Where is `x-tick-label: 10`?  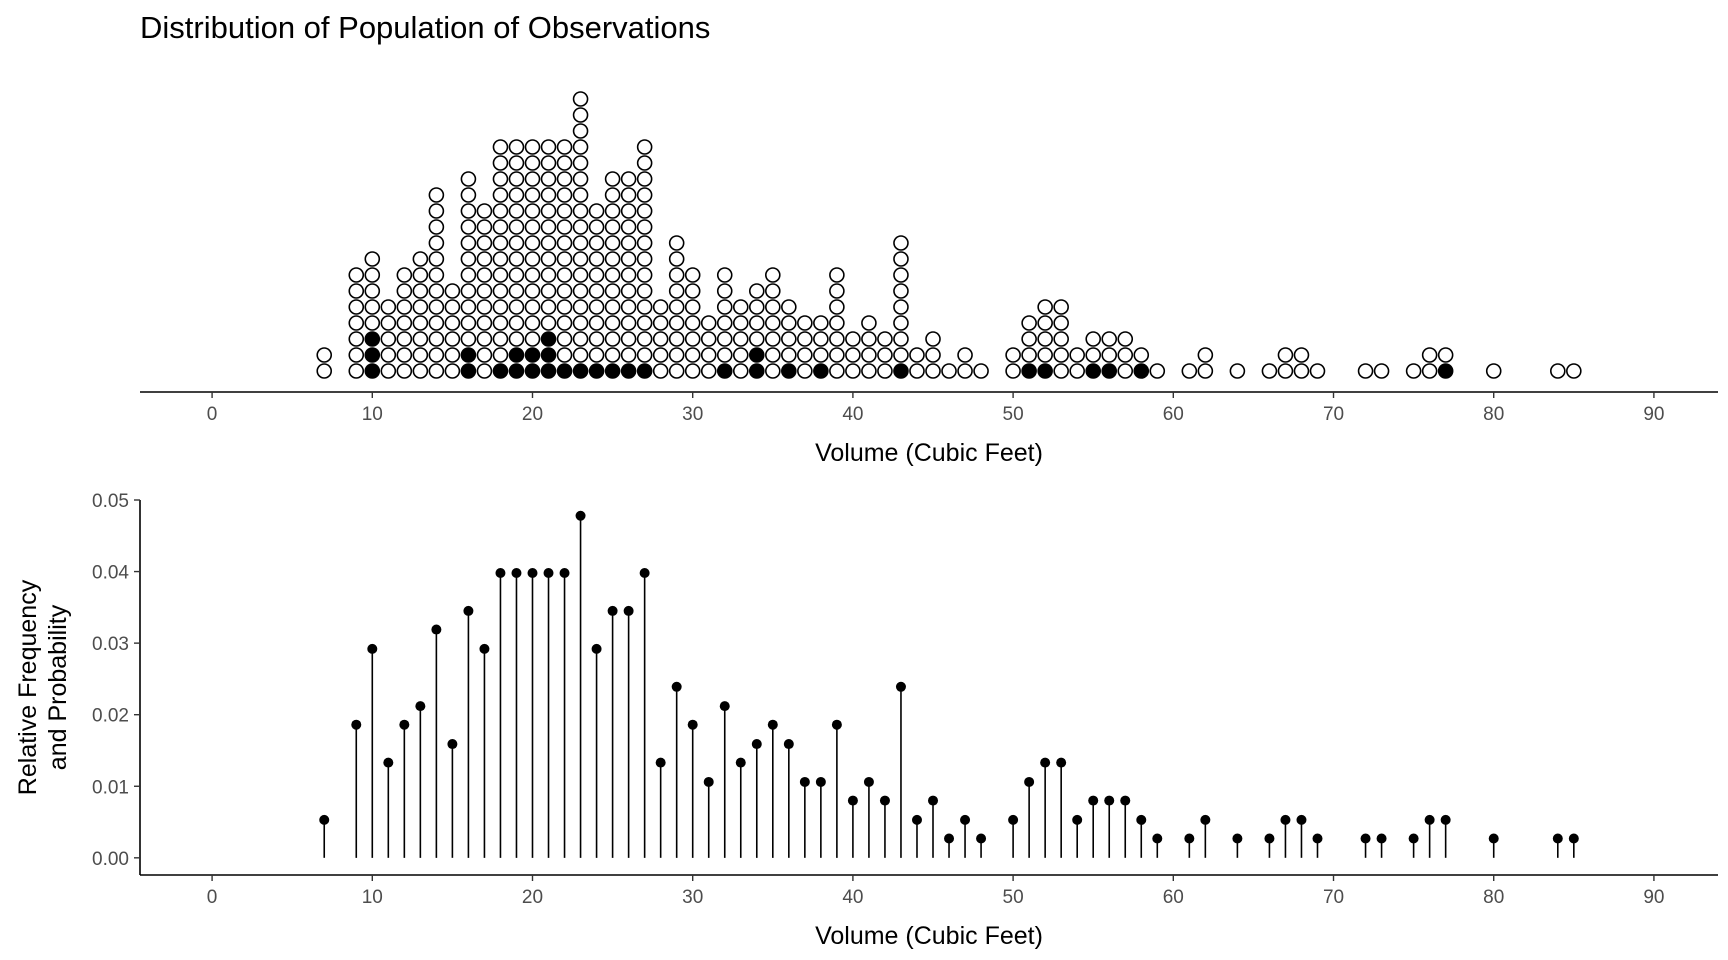 x-tick-label: 10 is located at coordinates (372, 897).